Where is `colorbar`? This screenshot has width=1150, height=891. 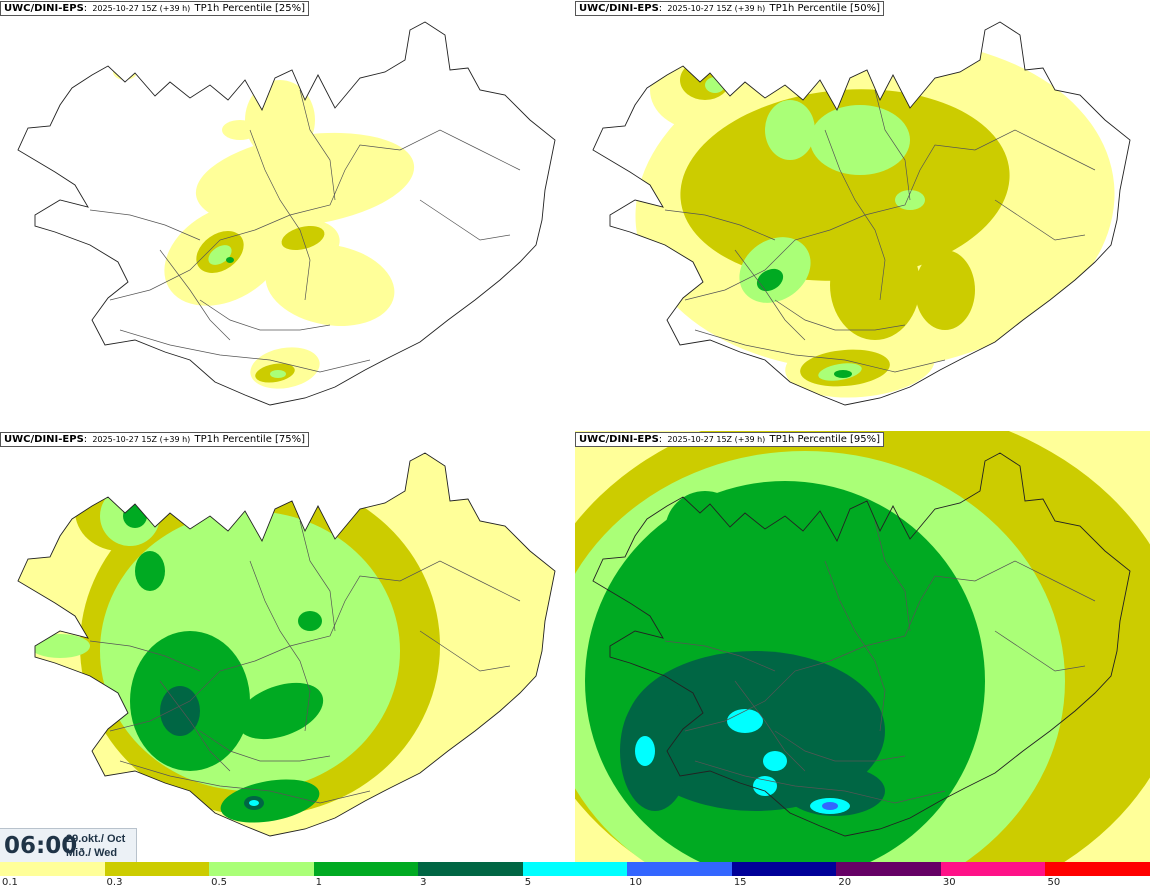
colorbar is located at coordinates (575, 869).